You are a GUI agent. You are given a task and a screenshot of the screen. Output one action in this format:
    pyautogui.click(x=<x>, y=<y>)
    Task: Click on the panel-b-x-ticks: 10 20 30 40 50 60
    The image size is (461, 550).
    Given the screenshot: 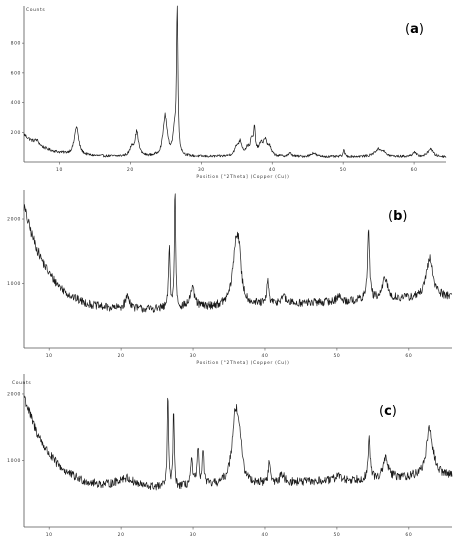 What is the action you would take?
    pyautogui.click(x=229, y=353)
    